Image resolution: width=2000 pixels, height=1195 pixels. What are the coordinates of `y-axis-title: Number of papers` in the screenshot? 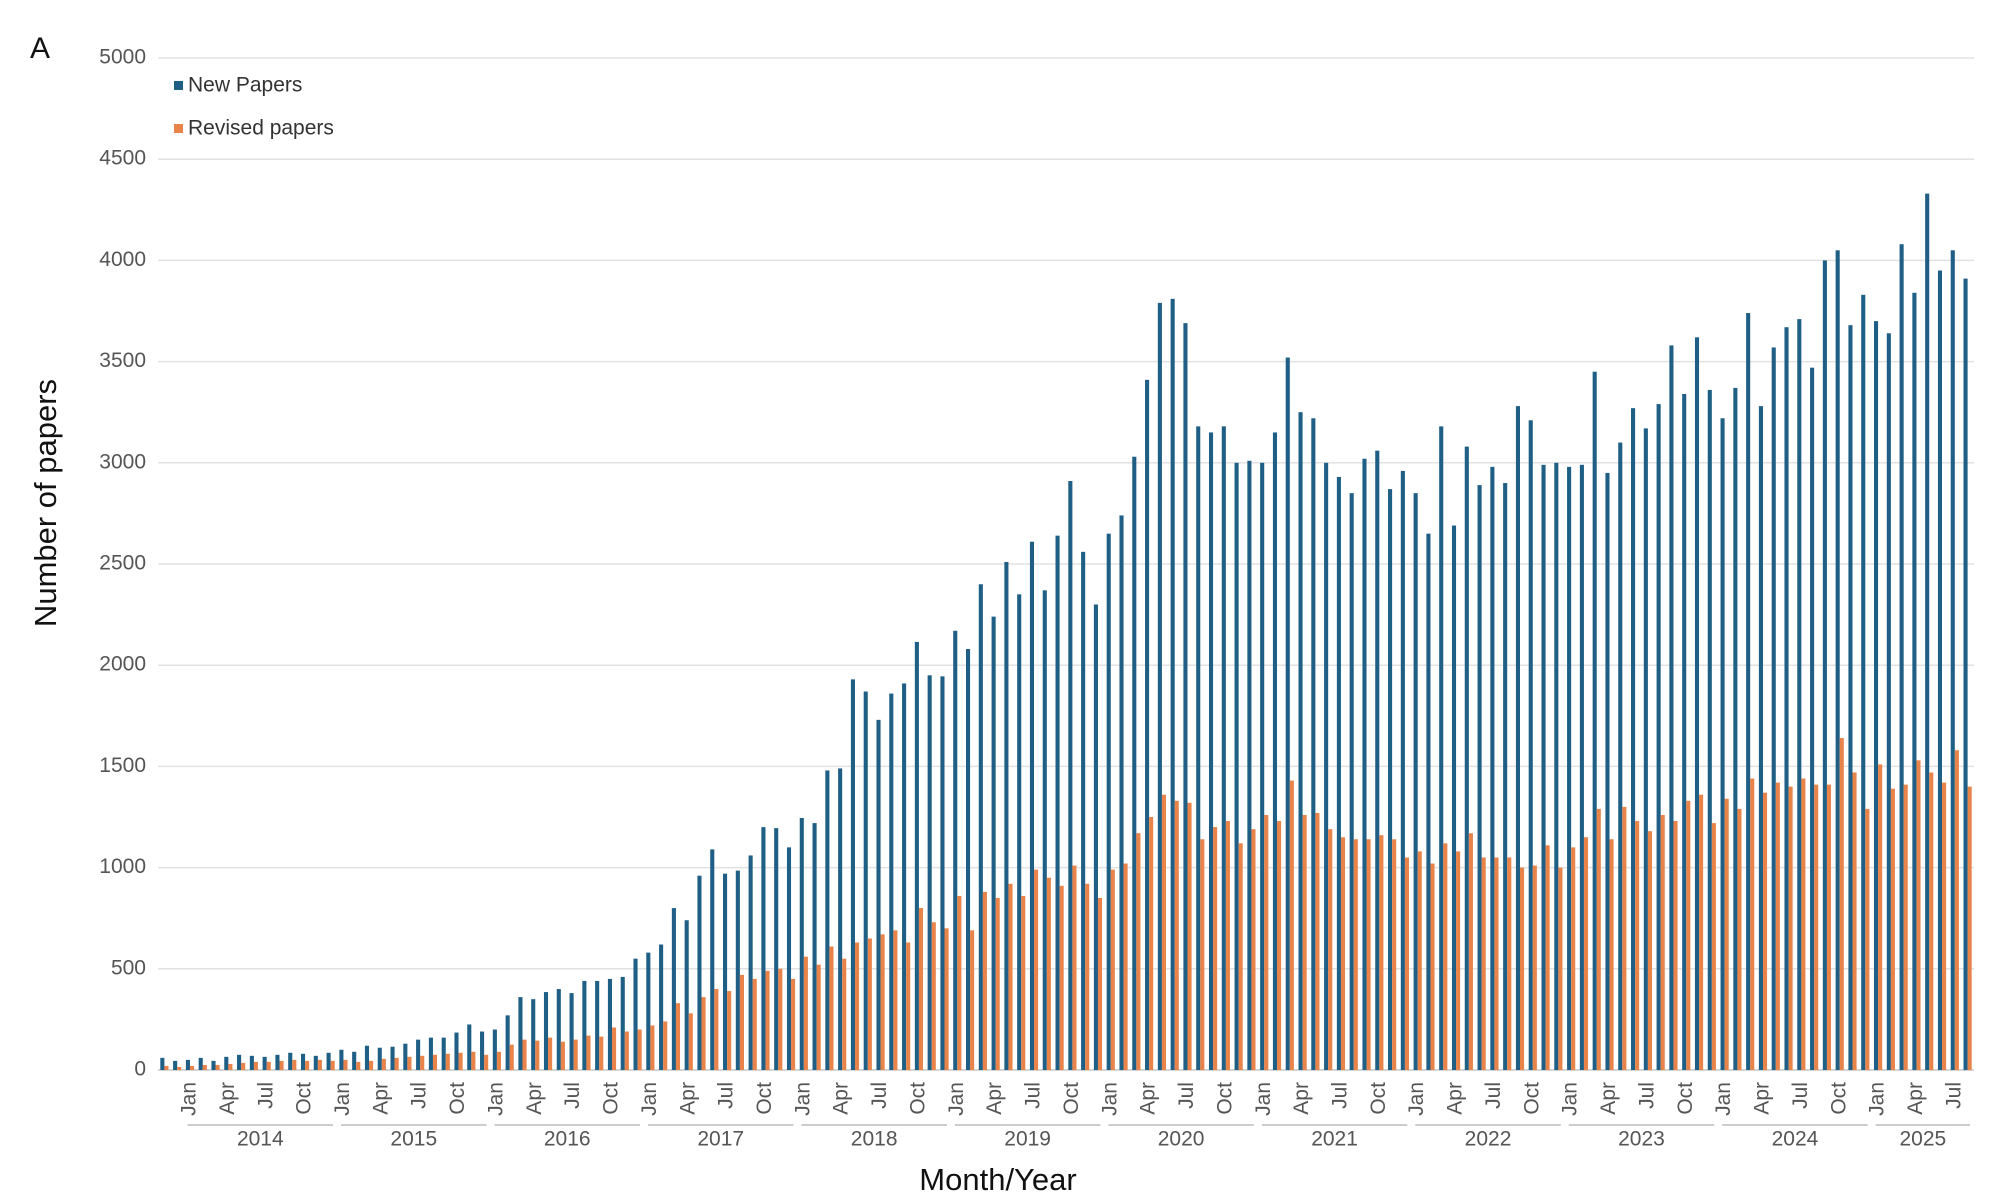 It's located at (45, 503).